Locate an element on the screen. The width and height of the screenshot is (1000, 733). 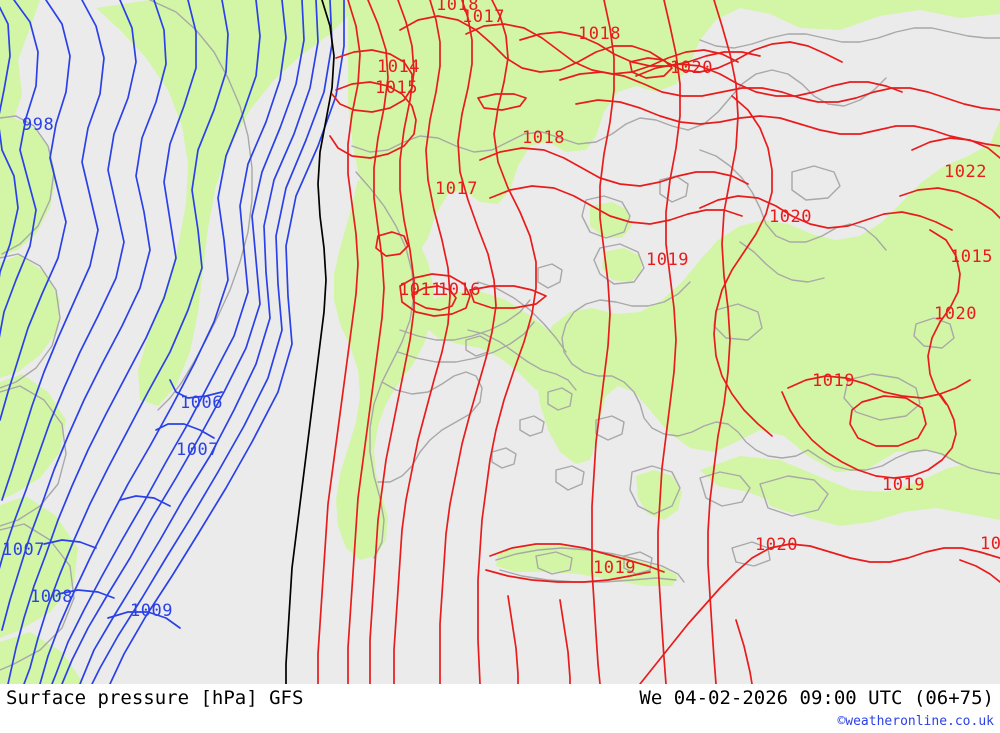
isobar-label-998: 998 is located at coordinates (38, 125).